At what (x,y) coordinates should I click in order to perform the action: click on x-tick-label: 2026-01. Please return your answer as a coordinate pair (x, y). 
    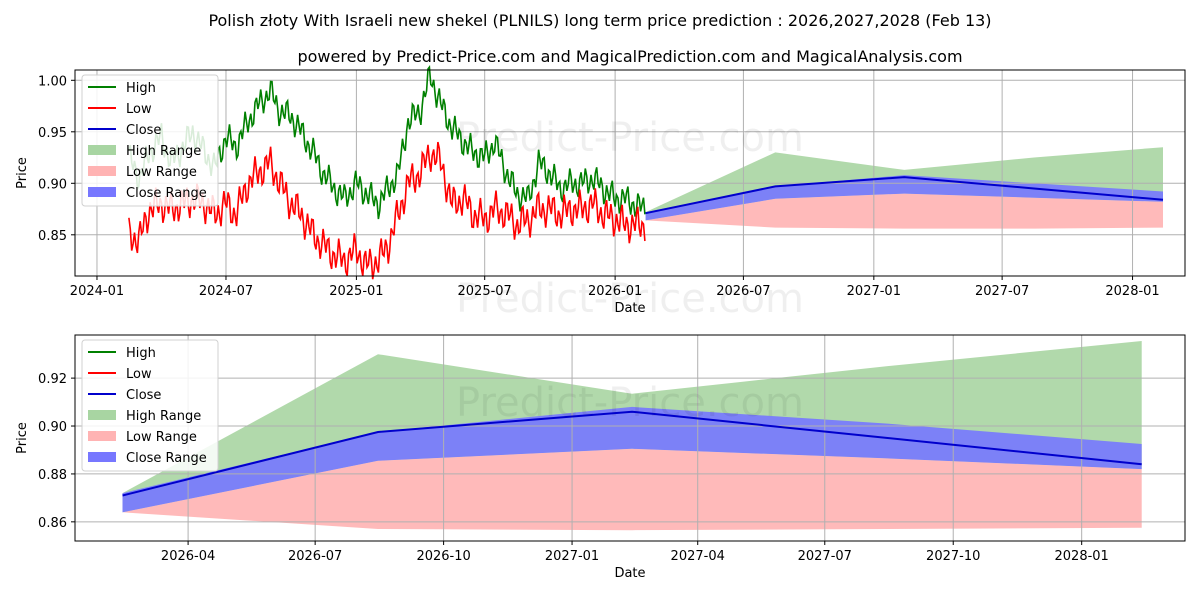
    Looking at the image, I should click on (615, 291).